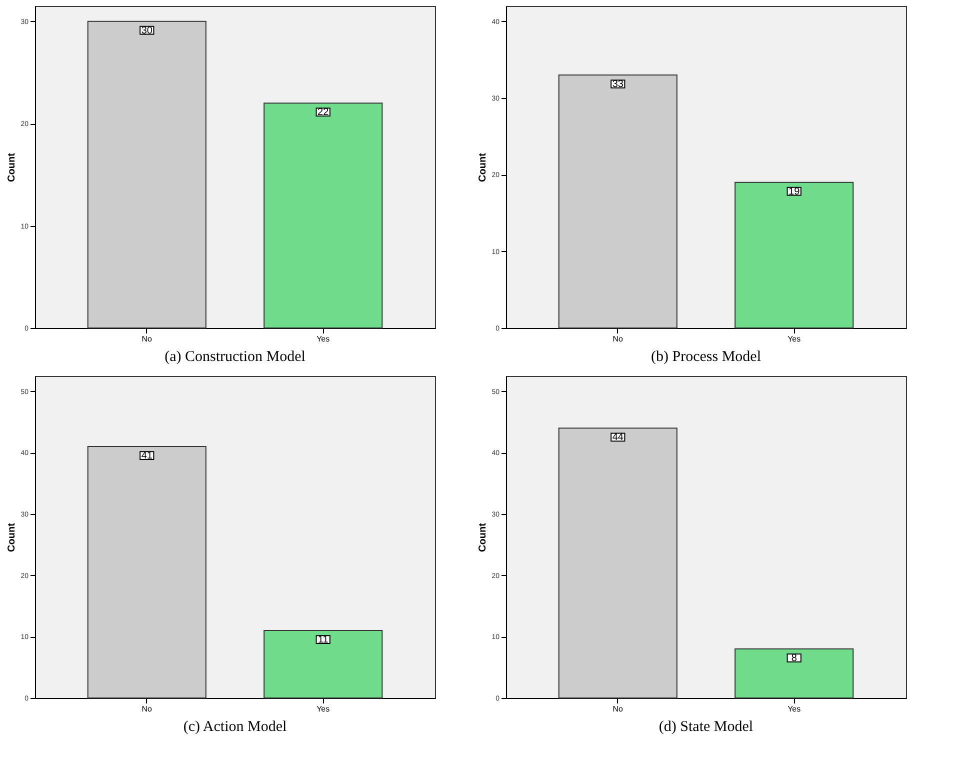 The image size is (960, 772). What do you see at coordinates (794, 192) in the screenshot?
I see `data-label: 19` at bounding box center [794, 192].